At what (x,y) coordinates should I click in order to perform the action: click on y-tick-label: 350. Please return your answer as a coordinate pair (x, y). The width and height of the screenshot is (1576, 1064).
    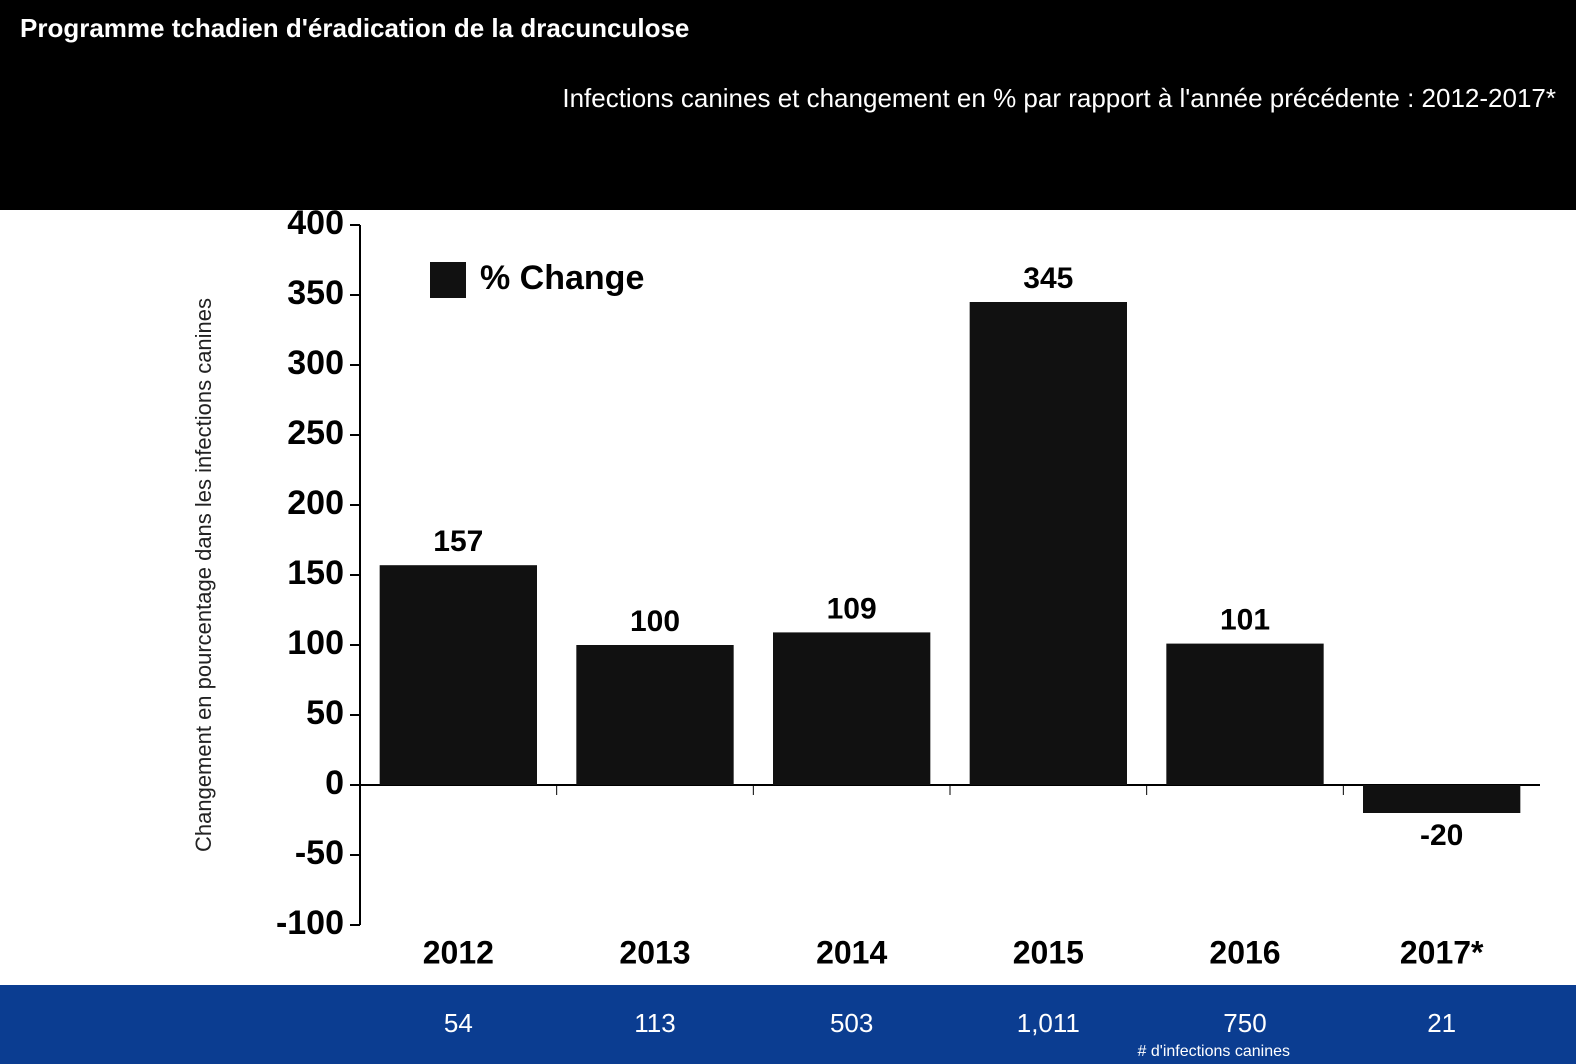
    Looking at the image, I should click on (315, 293).